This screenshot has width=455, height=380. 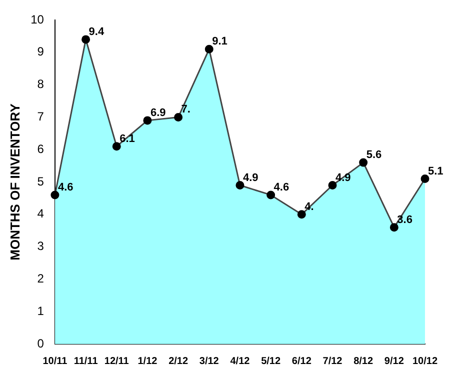 What do you see at coordinates (271, 361) in the screenshot?
I see `x-tick-label: 5/12` at bounding box center [271, 361].